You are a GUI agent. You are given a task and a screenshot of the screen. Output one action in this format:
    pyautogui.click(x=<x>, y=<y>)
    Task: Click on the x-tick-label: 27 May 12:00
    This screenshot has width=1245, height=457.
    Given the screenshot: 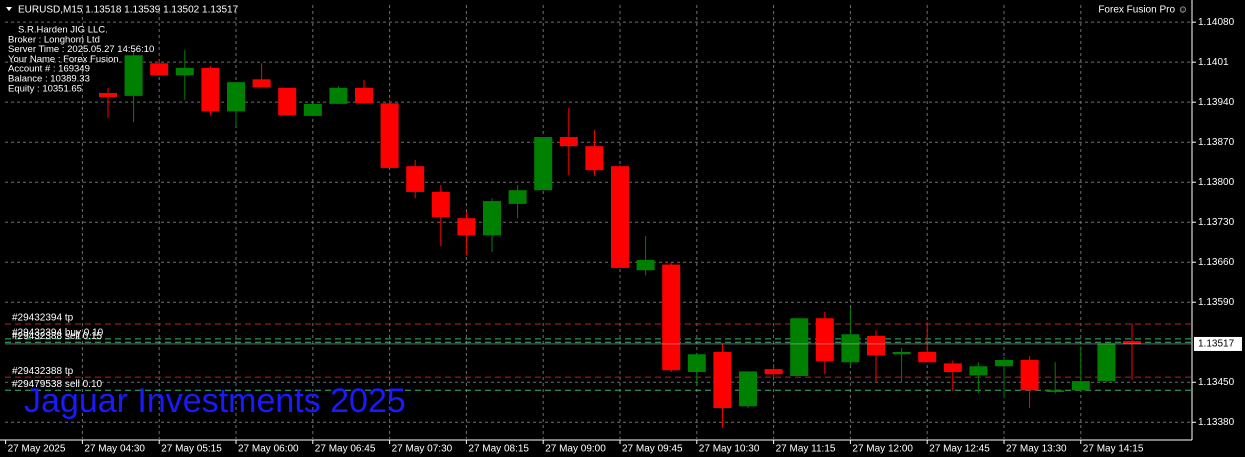 What is the action you would take?
    pyautogui.click(x=882, y=449)
    